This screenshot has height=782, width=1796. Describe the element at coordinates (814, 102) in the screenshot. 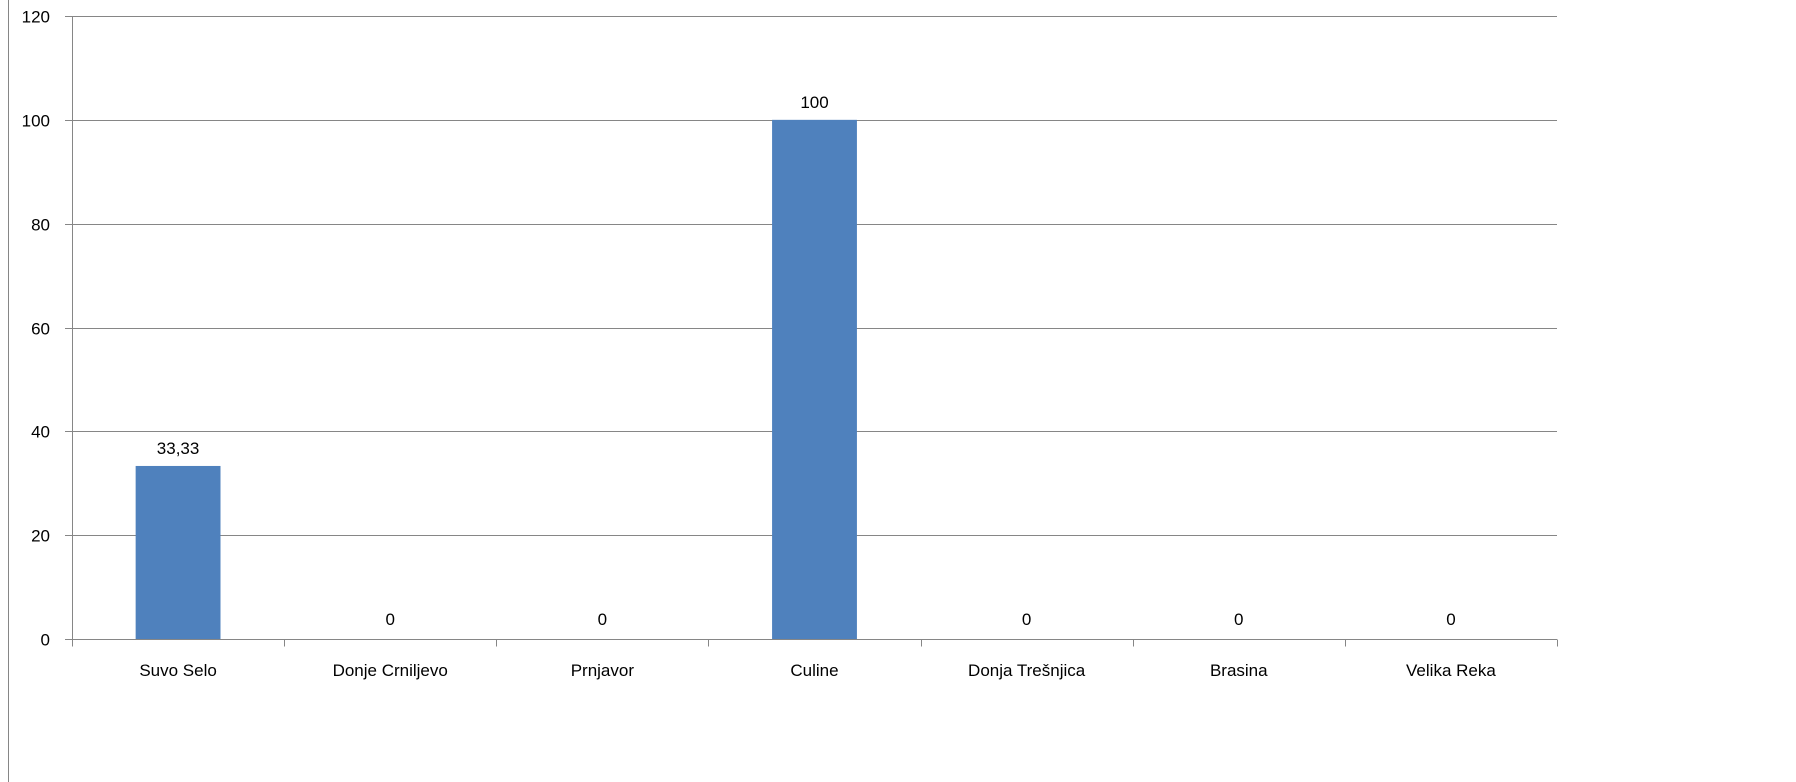

I see `data-label: 100` at that location.